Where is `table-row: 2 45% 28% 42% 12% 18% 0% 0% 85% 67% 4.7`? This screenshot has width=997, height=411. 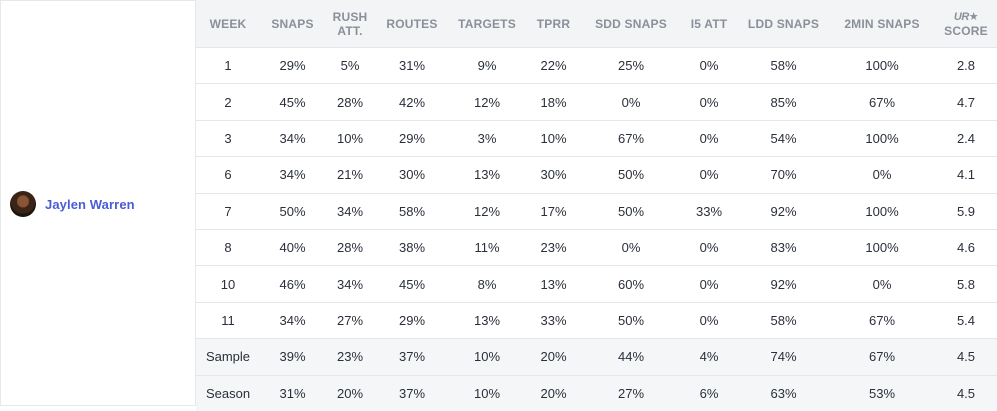 table-row: 2 45% 28% 42% 12% 18% 0% 0% 85% 67% 4.7 is located at coordinates (596, 102).